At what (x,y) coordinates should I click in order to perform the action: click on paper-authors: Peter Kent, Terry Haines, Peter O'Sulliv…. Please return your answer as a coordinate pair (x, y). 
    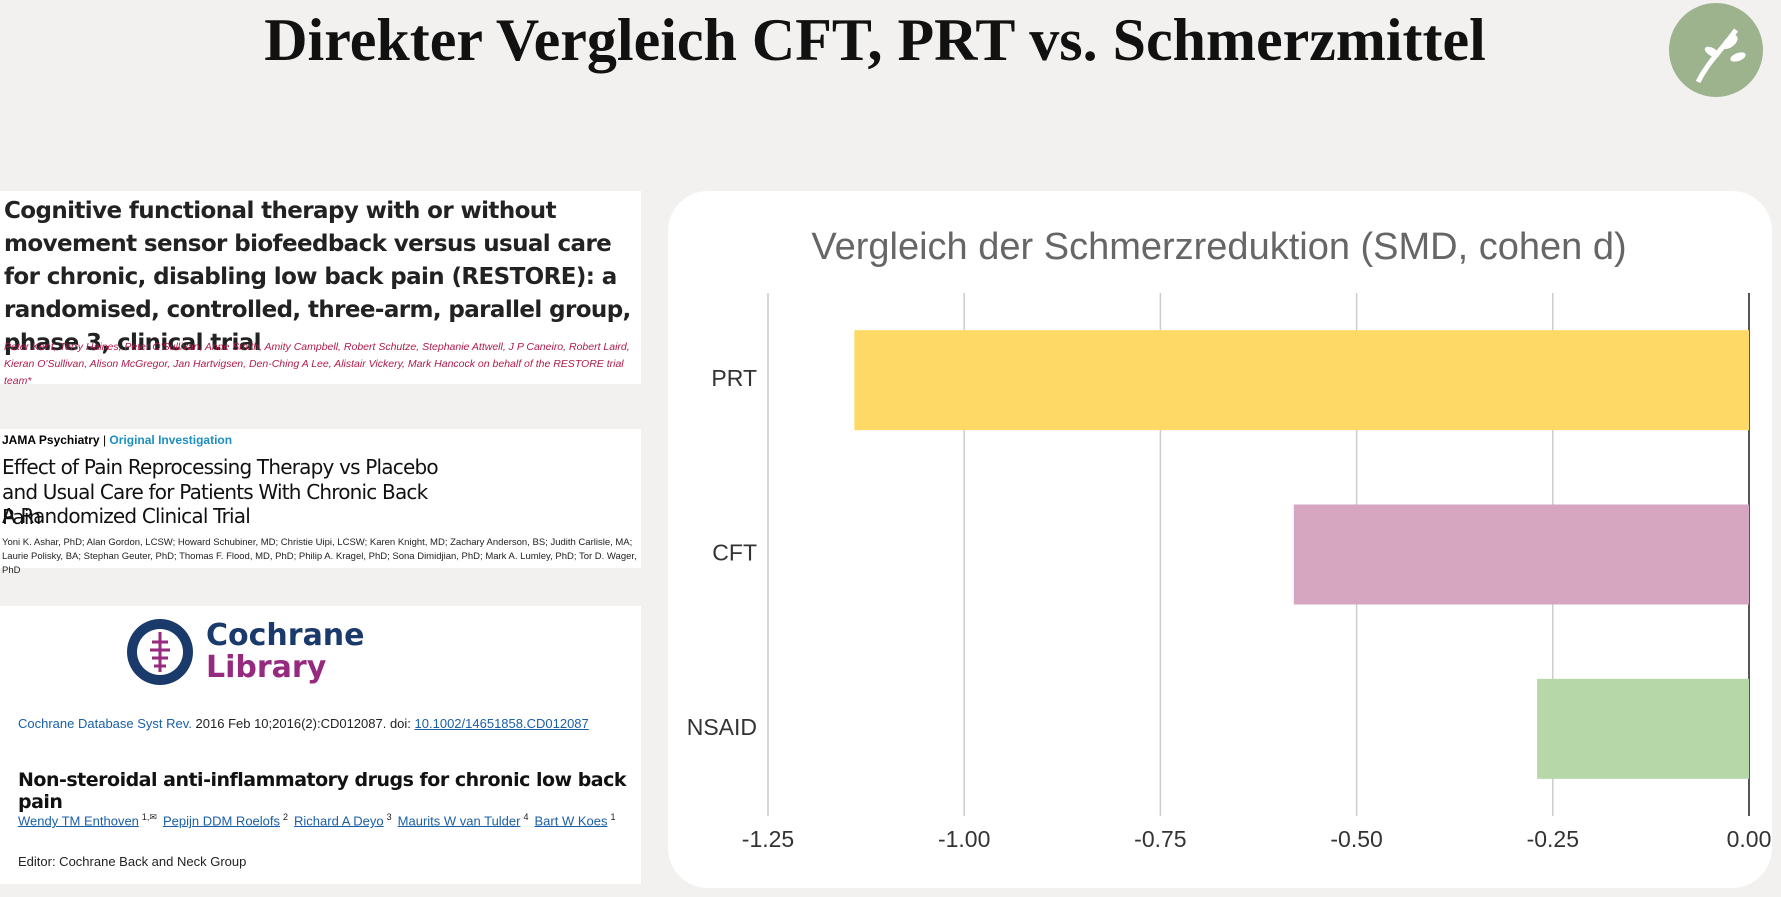
    Looking at the image, I should click on (317, 364).